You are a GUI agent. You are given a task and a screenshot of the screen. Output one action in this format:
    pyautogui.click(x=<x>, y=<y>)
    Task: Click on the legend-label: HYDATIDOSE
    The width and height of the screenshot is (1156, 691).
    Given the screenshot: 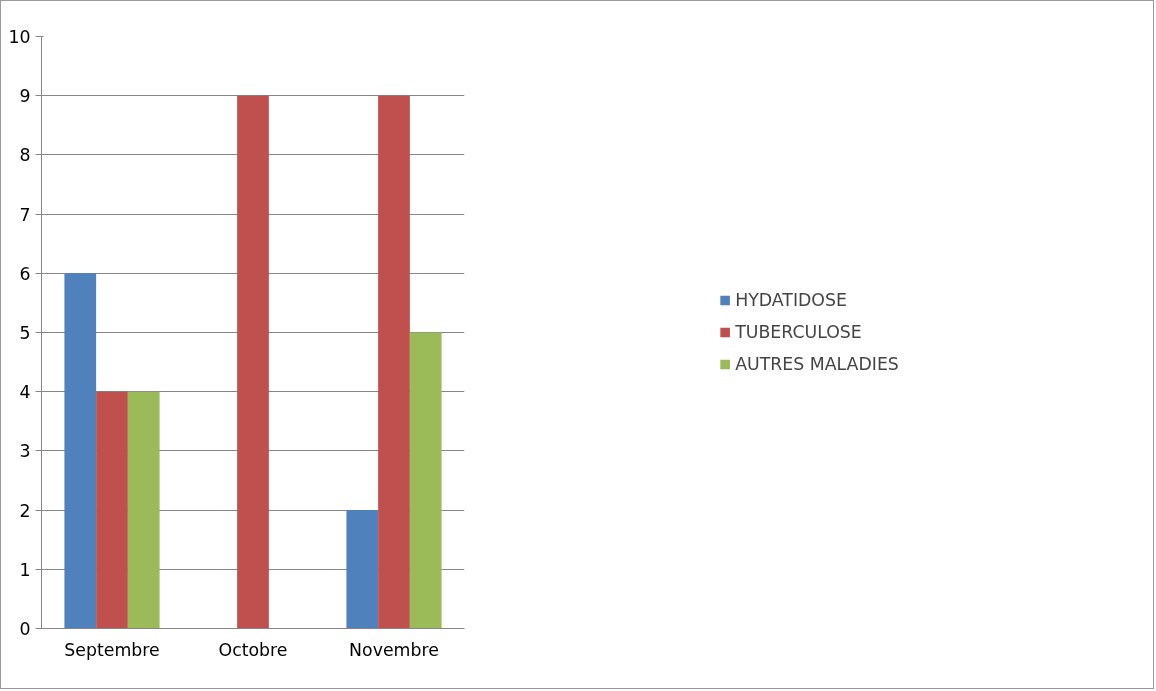 What is the action you would take?
    pyautogui.click(x=791, y=300)
    